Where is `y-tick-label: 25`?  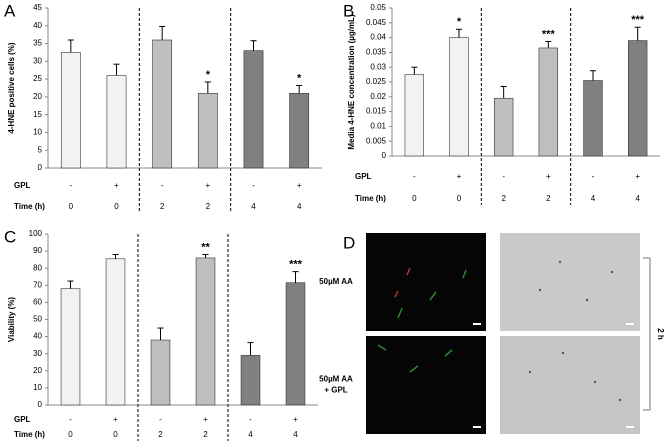 y-tick-label: 25 is located at coordinates (37, 78).